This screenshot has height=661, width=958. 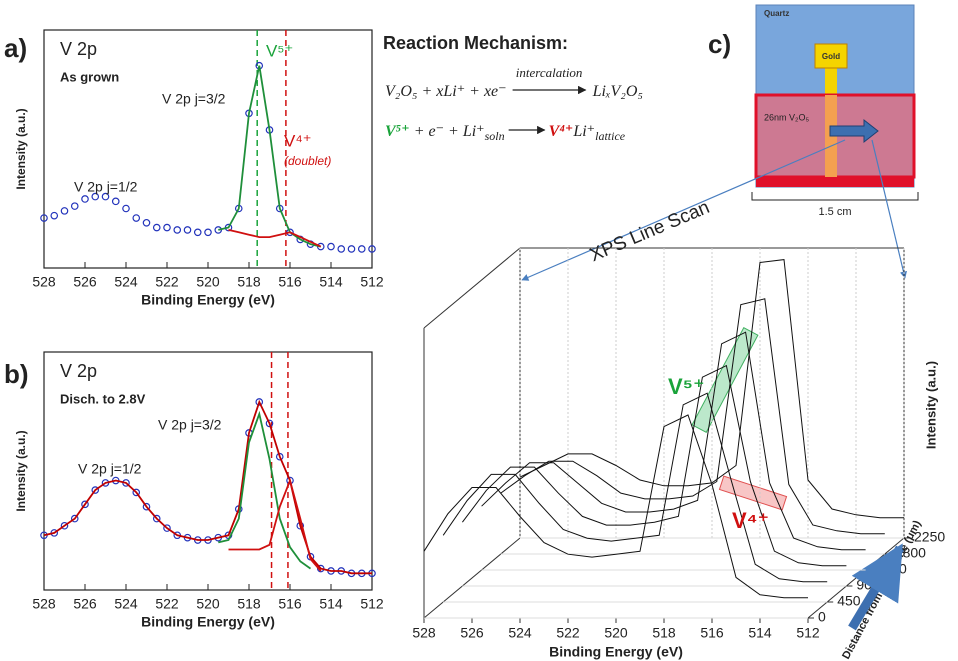 I want to click on x-tick-label: 518, so click(x=664, y=633).